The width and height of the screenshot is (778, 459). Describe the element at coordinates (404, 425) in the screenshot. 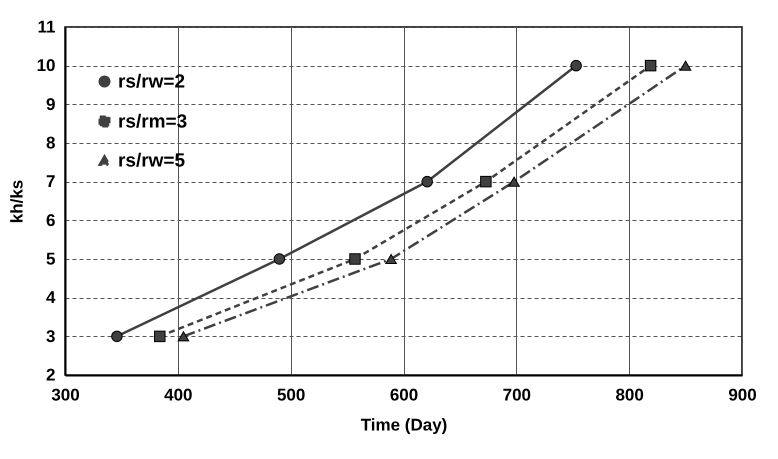

I see `x-axis-title: Time (Day)` at that location.